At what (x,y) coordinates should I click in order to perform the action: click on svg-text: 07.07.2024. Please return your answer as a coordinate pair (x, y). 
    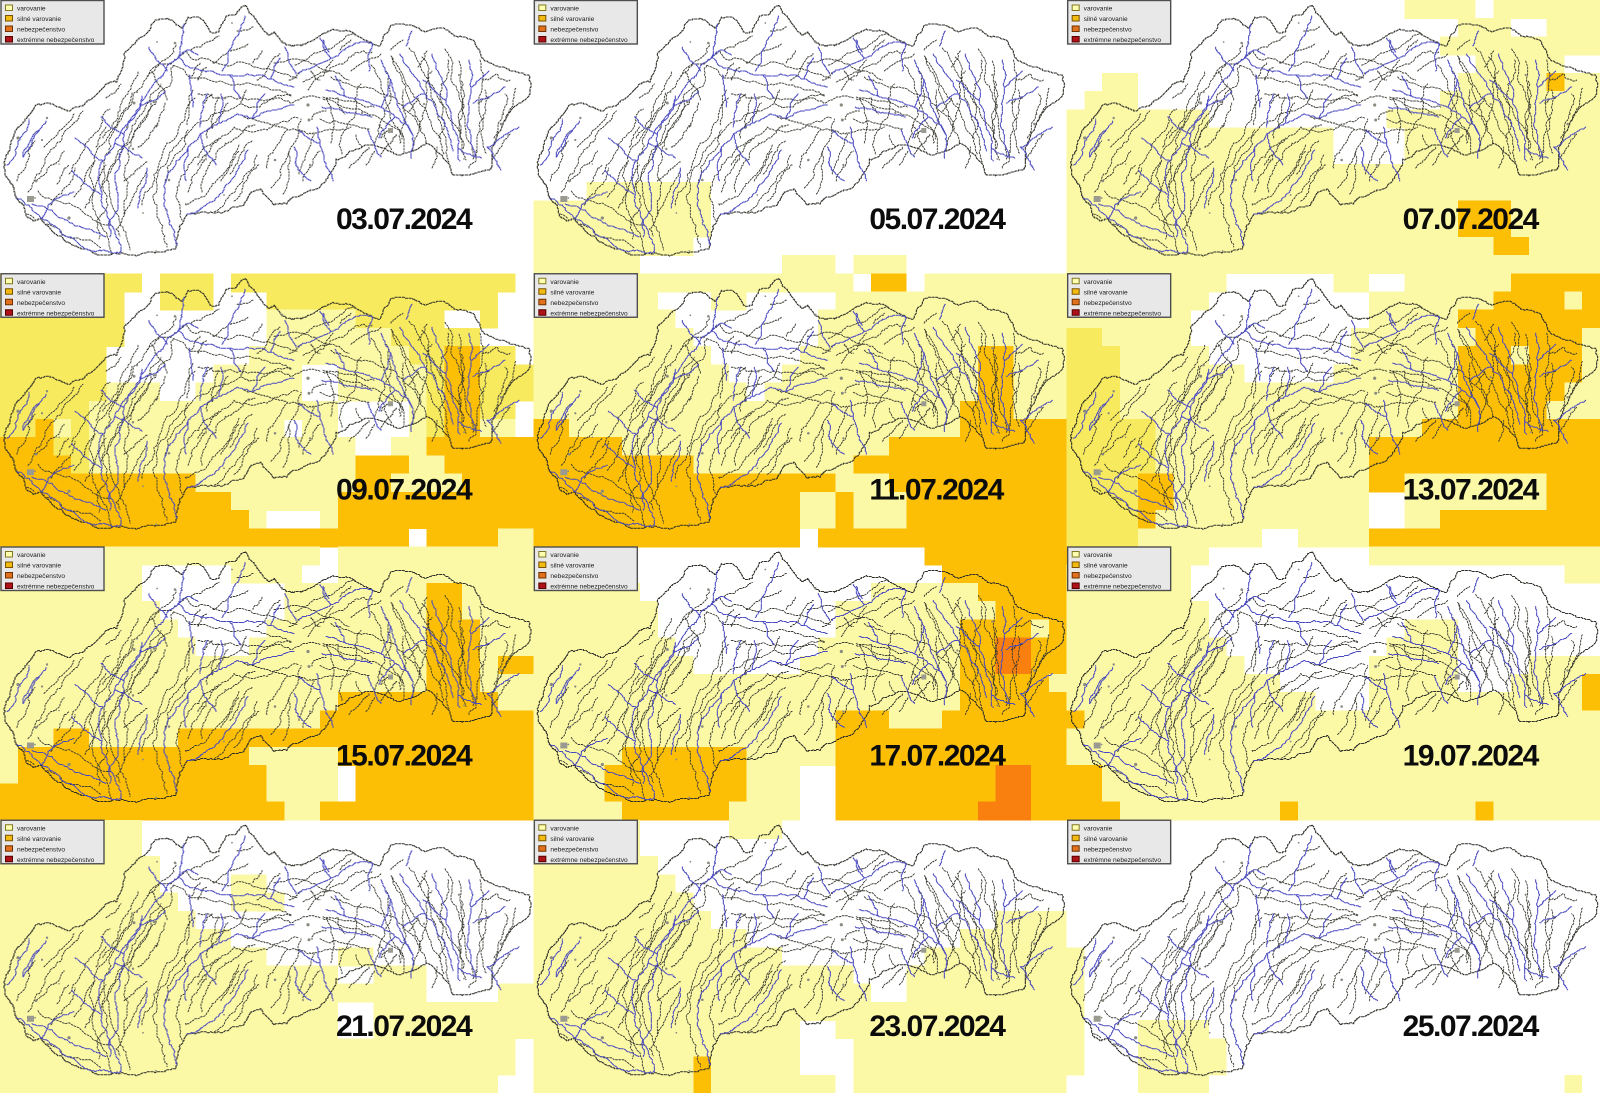
    Looking at the image, I should click on (1471, 219).